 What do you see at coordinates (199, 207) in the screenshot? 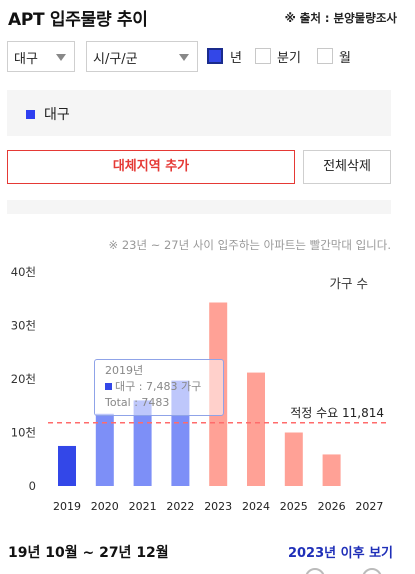
I see `divider-strip` at bounding box center [199, 207].